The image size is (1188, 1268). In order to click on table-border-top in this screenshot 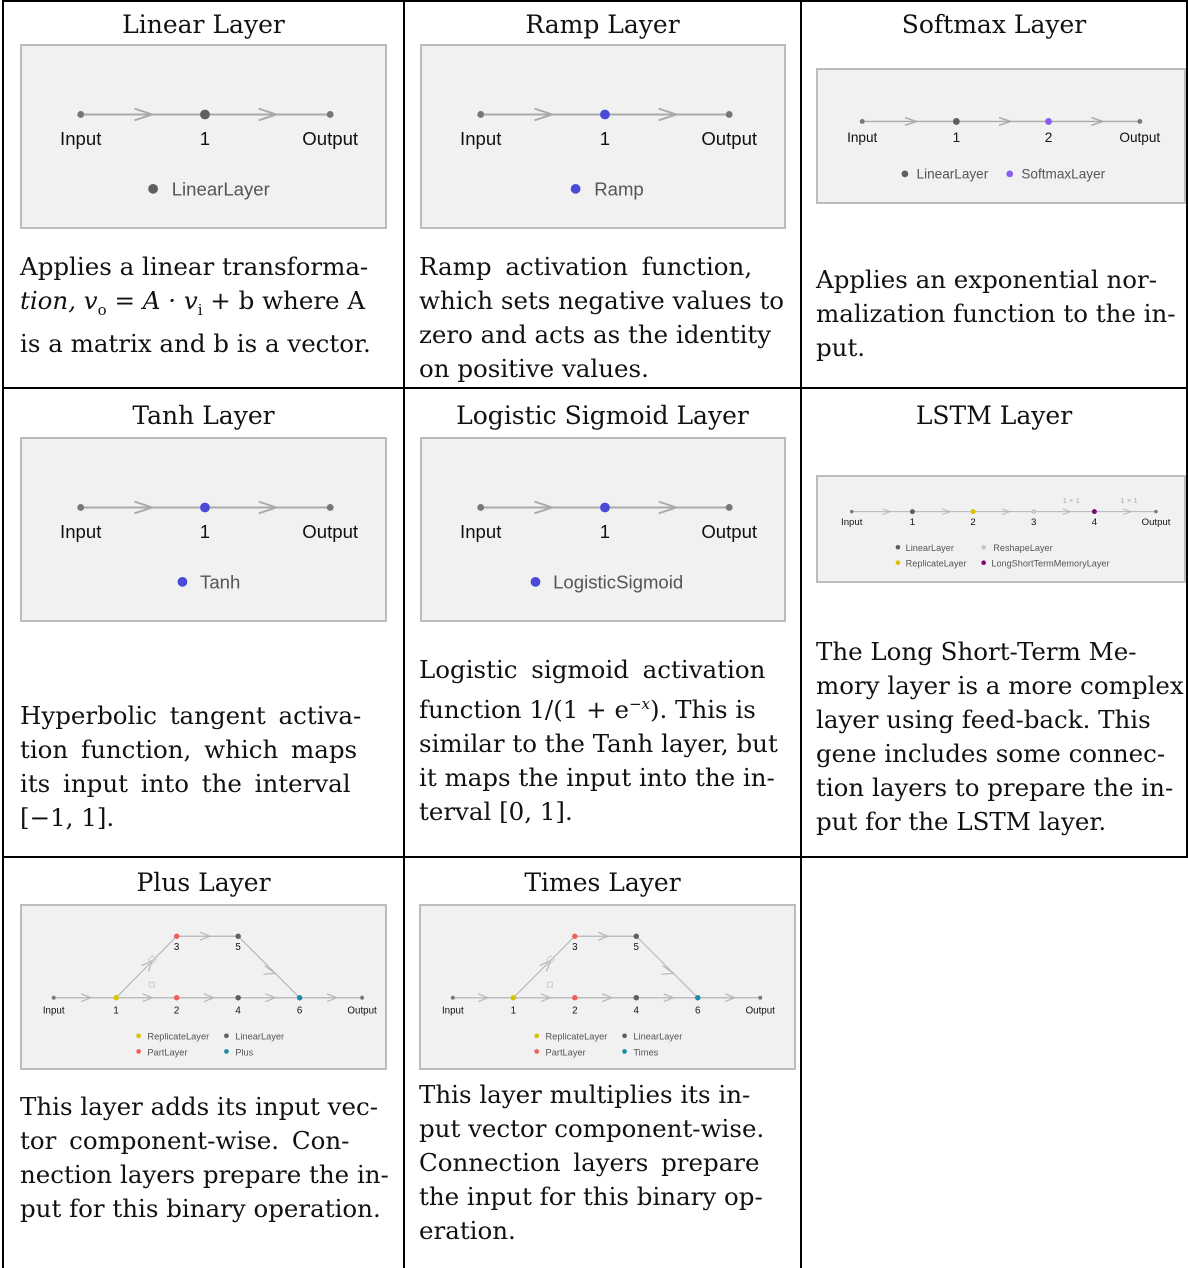, I will do `click(595, 1)`.